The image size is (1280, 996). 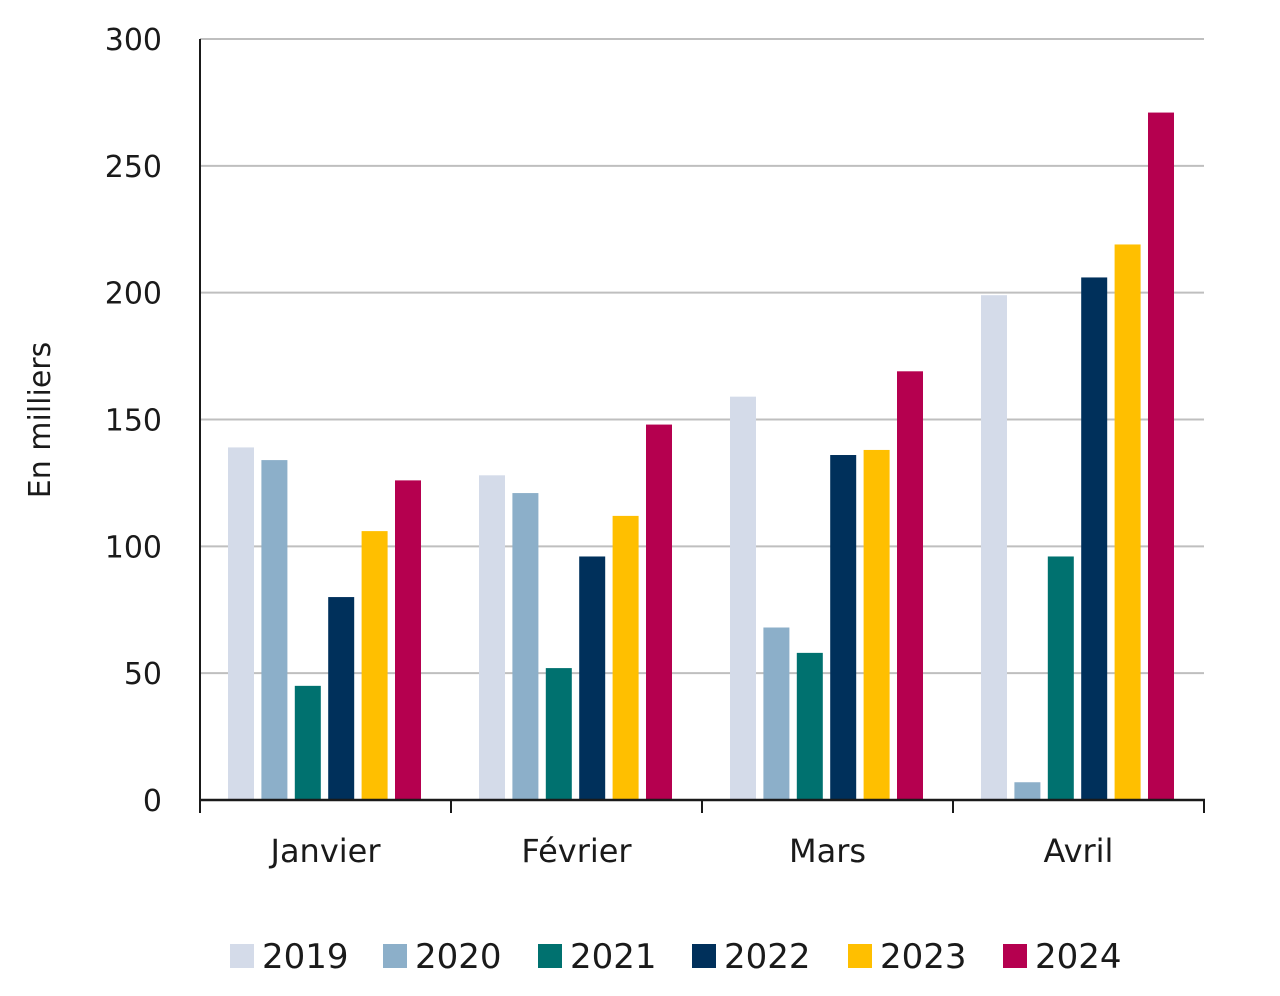 I want to click on bar-2022-mars, so click(x=843, y=627).